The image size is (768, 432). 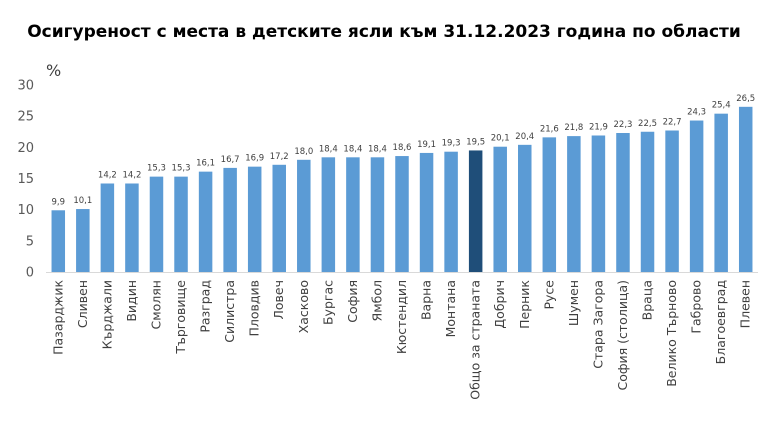 I want to click on data-label: 25,4, so click(x=721, y=106).